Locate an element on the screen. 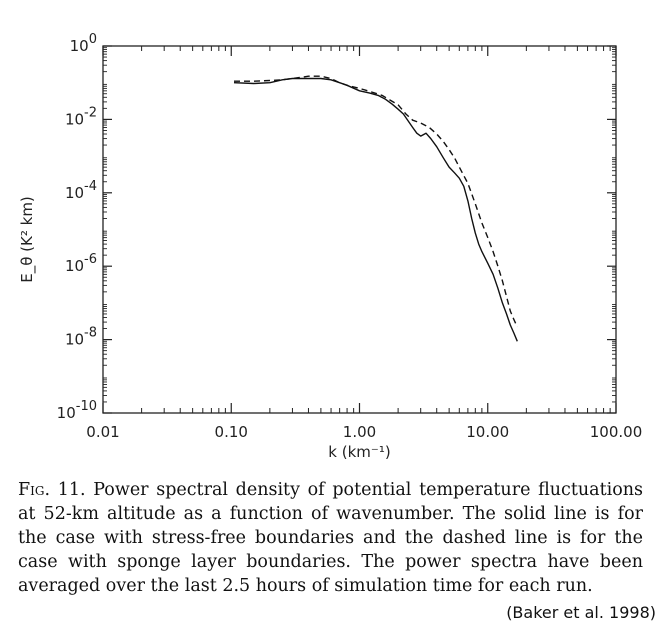 This screenshot has height=636, width=668. x-tick-label: 0.01 is located at coordinates (102, 432).